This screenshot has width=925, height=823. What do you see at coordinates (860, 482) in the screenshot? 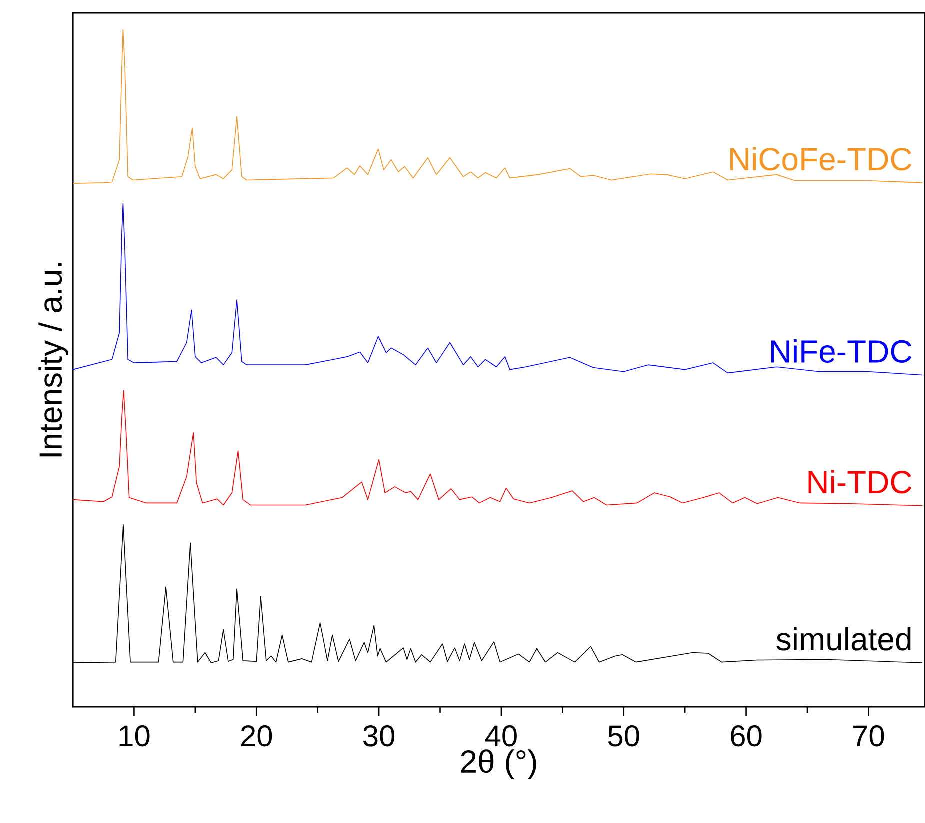
I see `series-label: Ni-TDC` at bounding box center [860, 482].